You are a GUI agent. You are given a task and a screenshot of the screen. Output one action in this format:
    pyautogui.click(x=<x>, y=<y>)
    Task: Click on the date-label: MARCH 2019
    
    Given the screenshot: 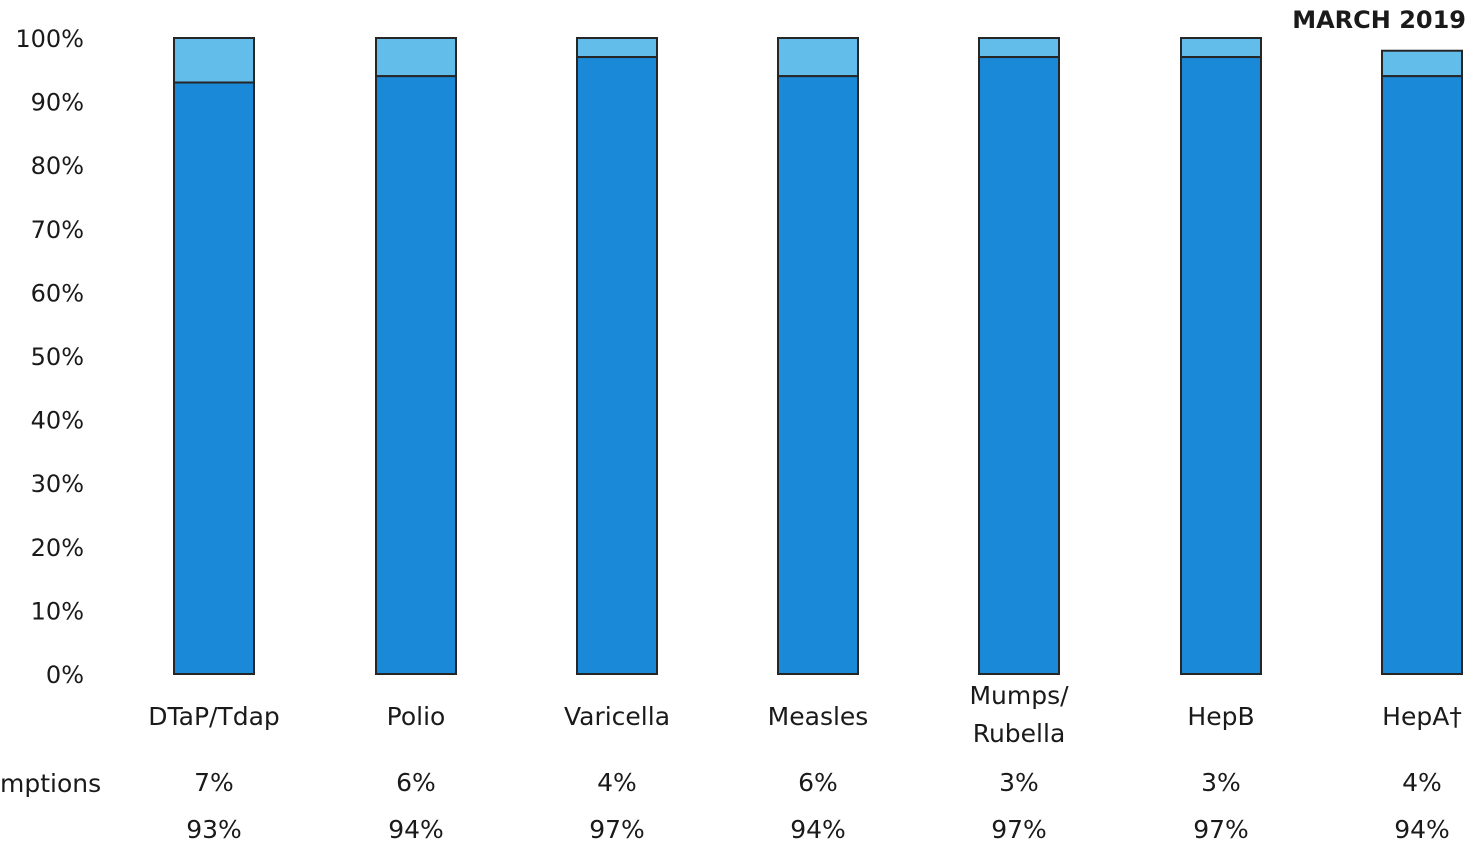 What is the action you would take?
    pyautogui.click(x=1379, y=20)
    